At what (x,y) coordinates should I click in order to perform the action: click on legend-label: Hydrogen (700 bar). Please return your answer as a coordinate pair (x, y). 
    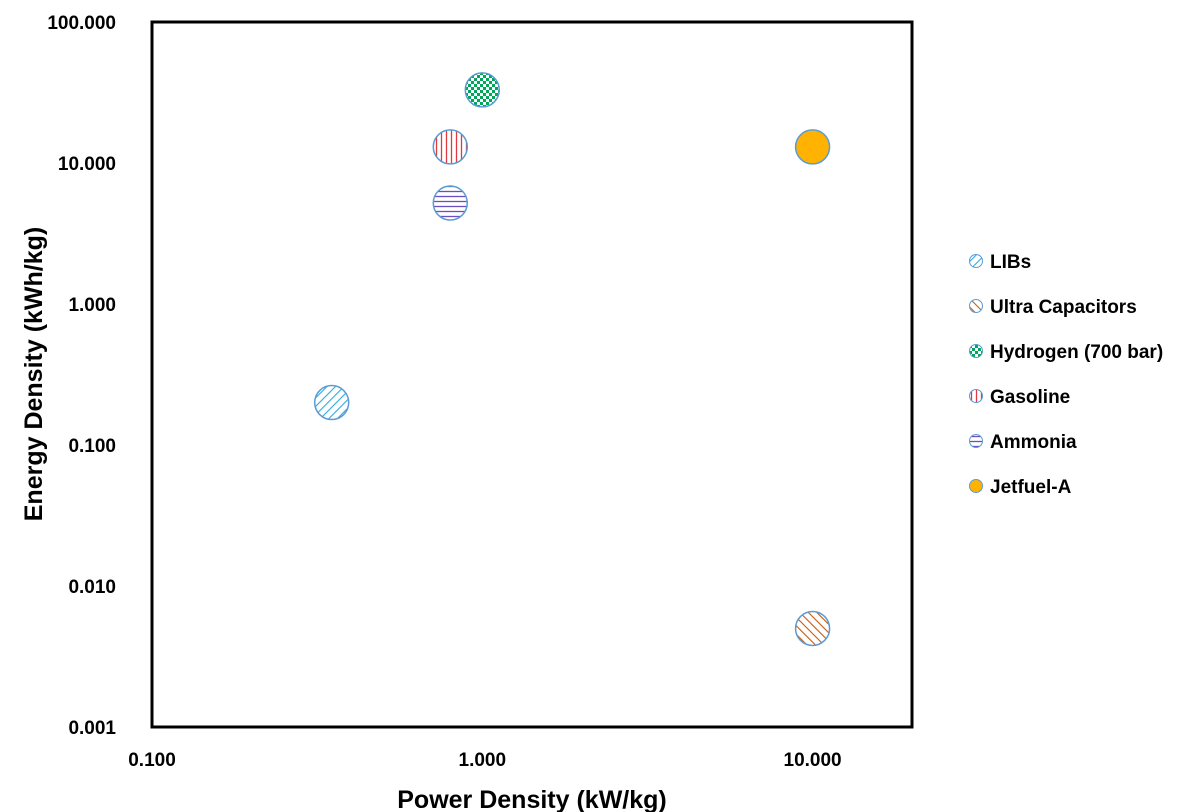
    Looking at the image, I should click on (1076, 352).